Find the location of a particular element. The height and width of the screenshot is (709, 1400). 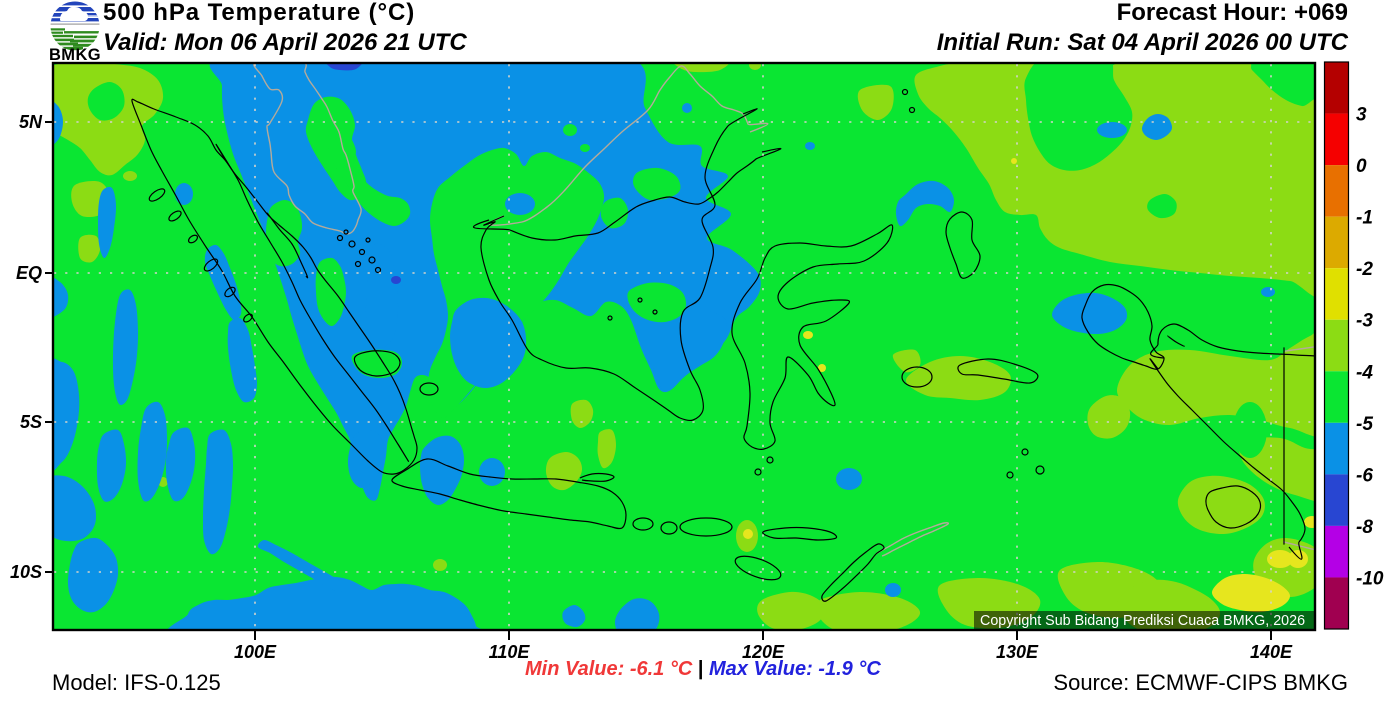

svg-text: BMKG is located at coordinates (75, 55).